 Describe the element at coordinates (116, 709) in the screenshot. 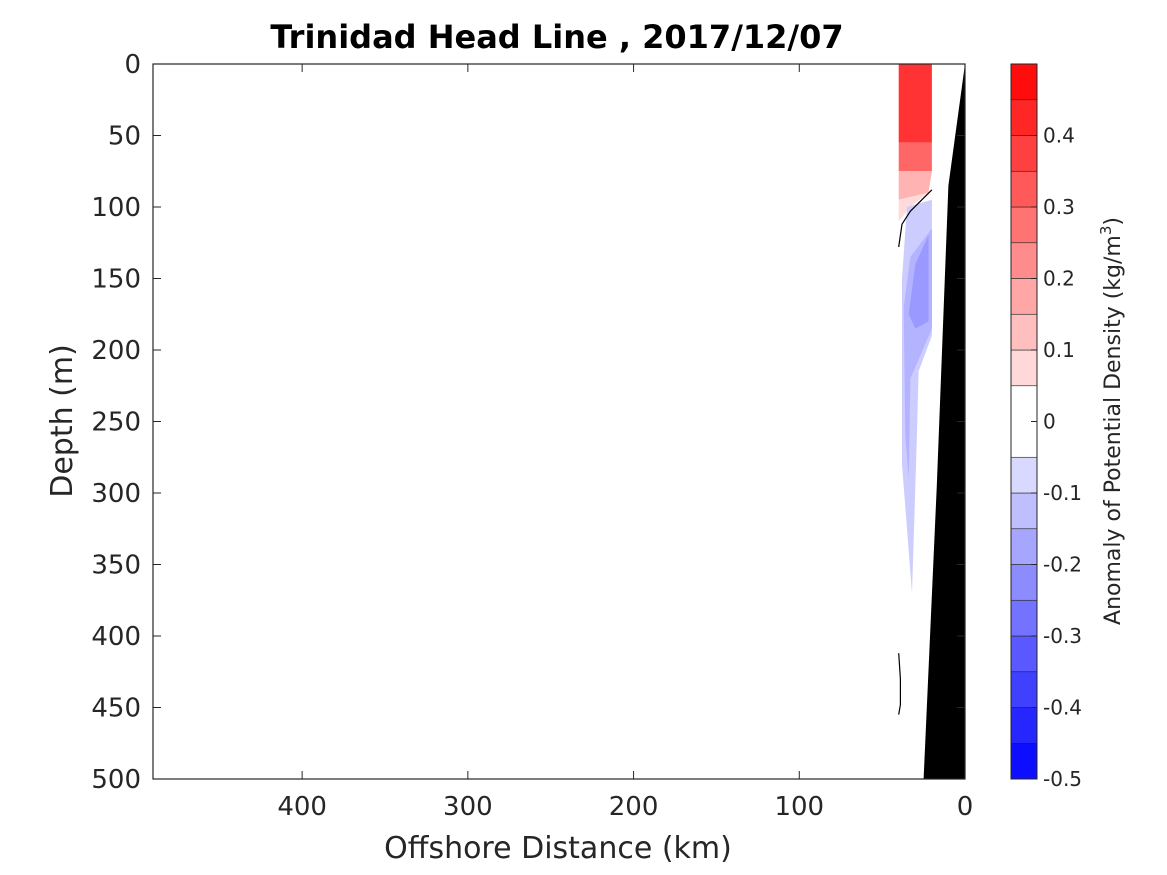

I see `y-tick-label: 450` at that location.